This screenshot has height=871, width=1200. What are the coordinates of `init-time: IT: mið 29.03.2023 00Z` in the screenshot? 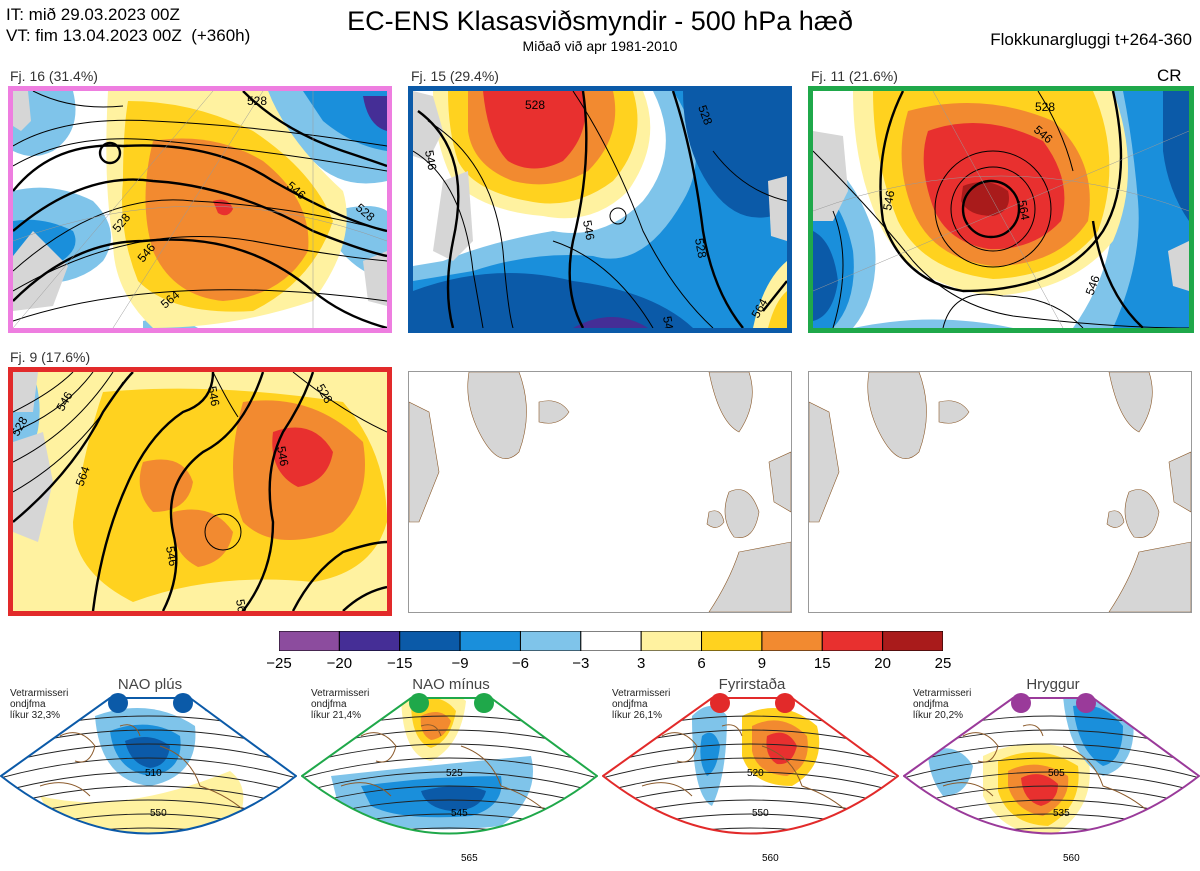 It's located at (93, 14).